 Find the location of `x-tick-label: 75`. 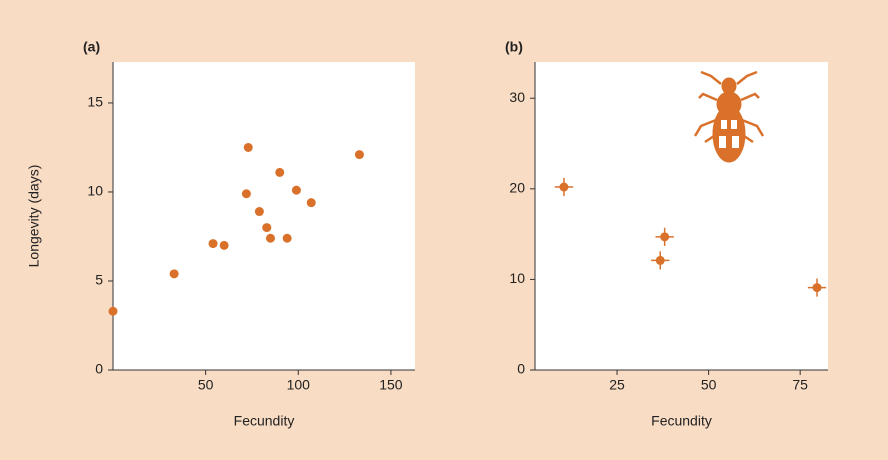

x-tick-label: 75 is located at coordinates (800, 385).